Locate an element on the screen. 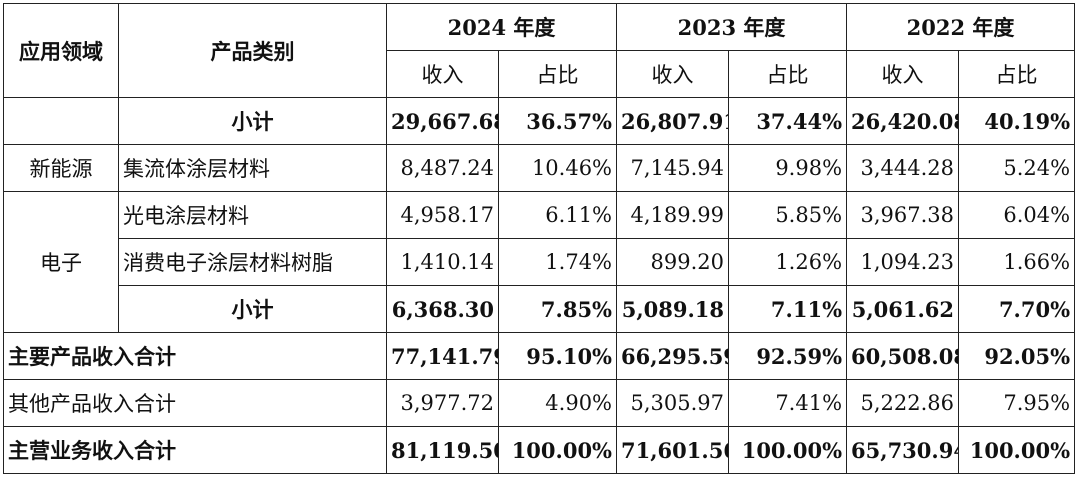 The height and width of the screenshot is (490, 1080). value-cell: 7.95% is located at coordinates (1017, 403).